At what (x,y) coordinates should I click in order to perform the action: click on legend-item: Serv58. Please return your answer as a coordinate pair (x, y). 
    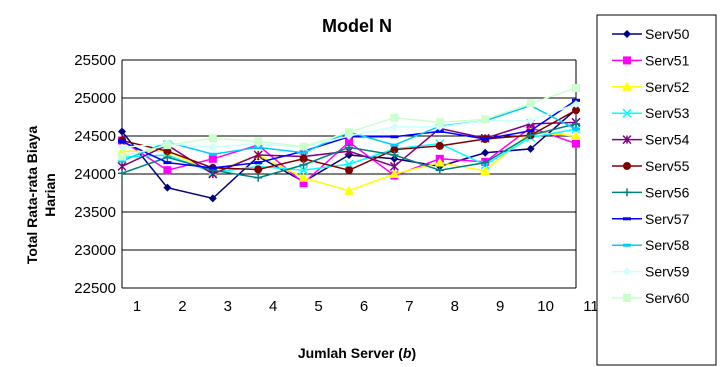
    Looking at the image, I should click on (651, 245).